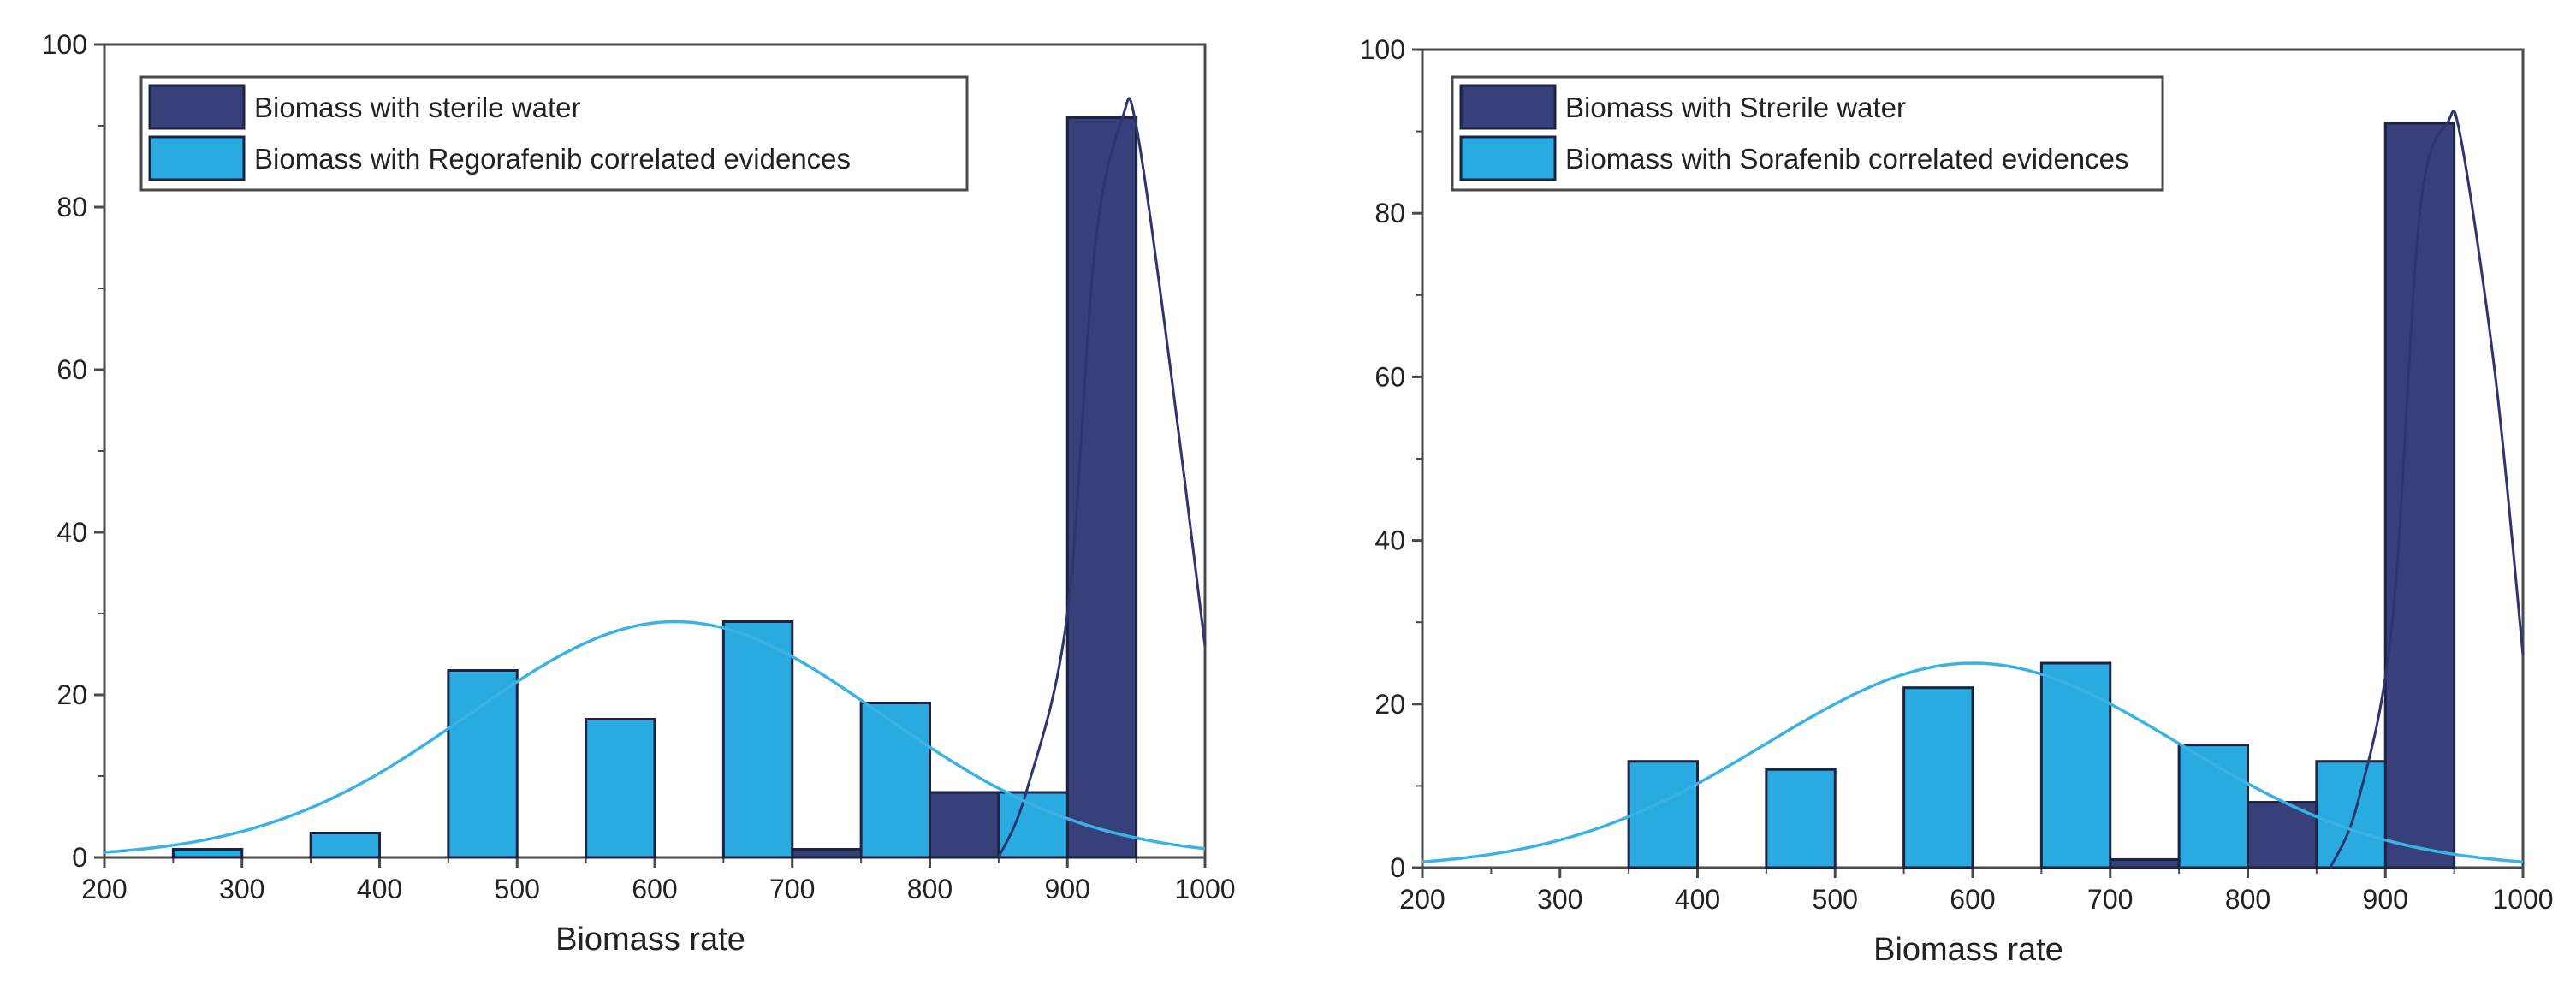 The width and height of the screenshot is (2576, 1008). I want to click on legend-label-water: Biomass with Strerile water, so click(1735, 108).